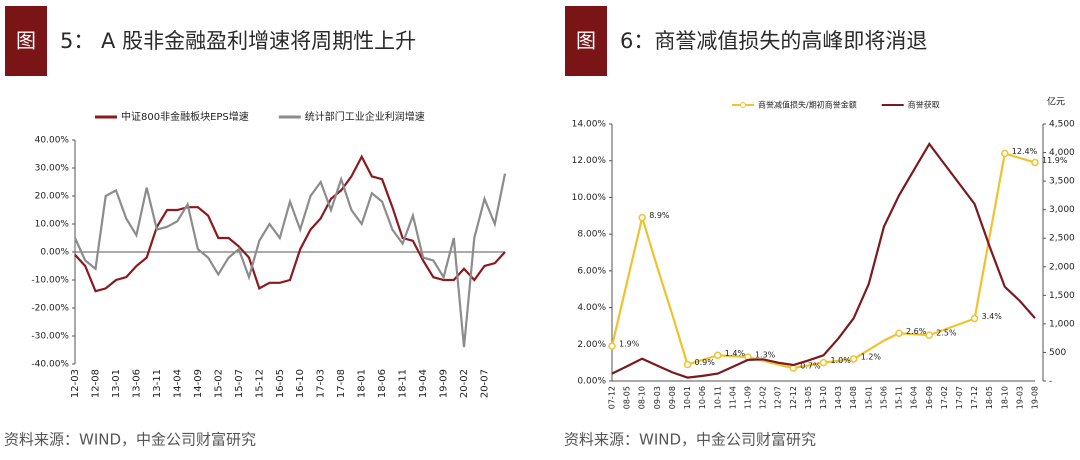 The height and width of the screenshot is (460, 1080). Describe the element at coordinates (290, 223) in the screenshot. I see `series-line` at that location.